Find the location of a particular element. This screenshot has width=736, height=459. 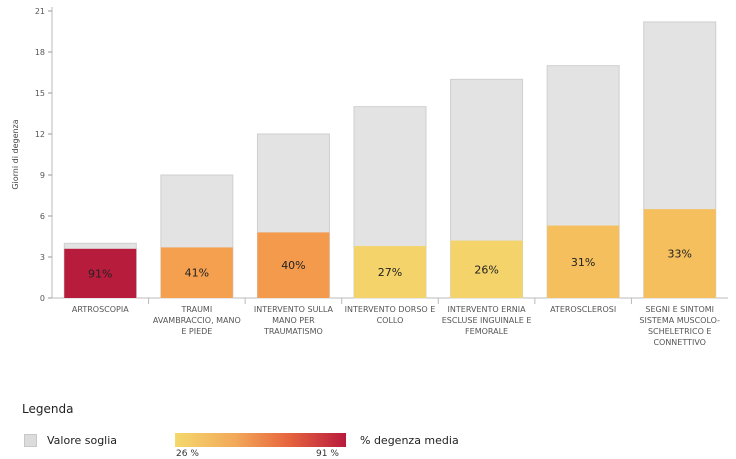

legend-gradient-min: 26 % is located at coordinates (187, 454).